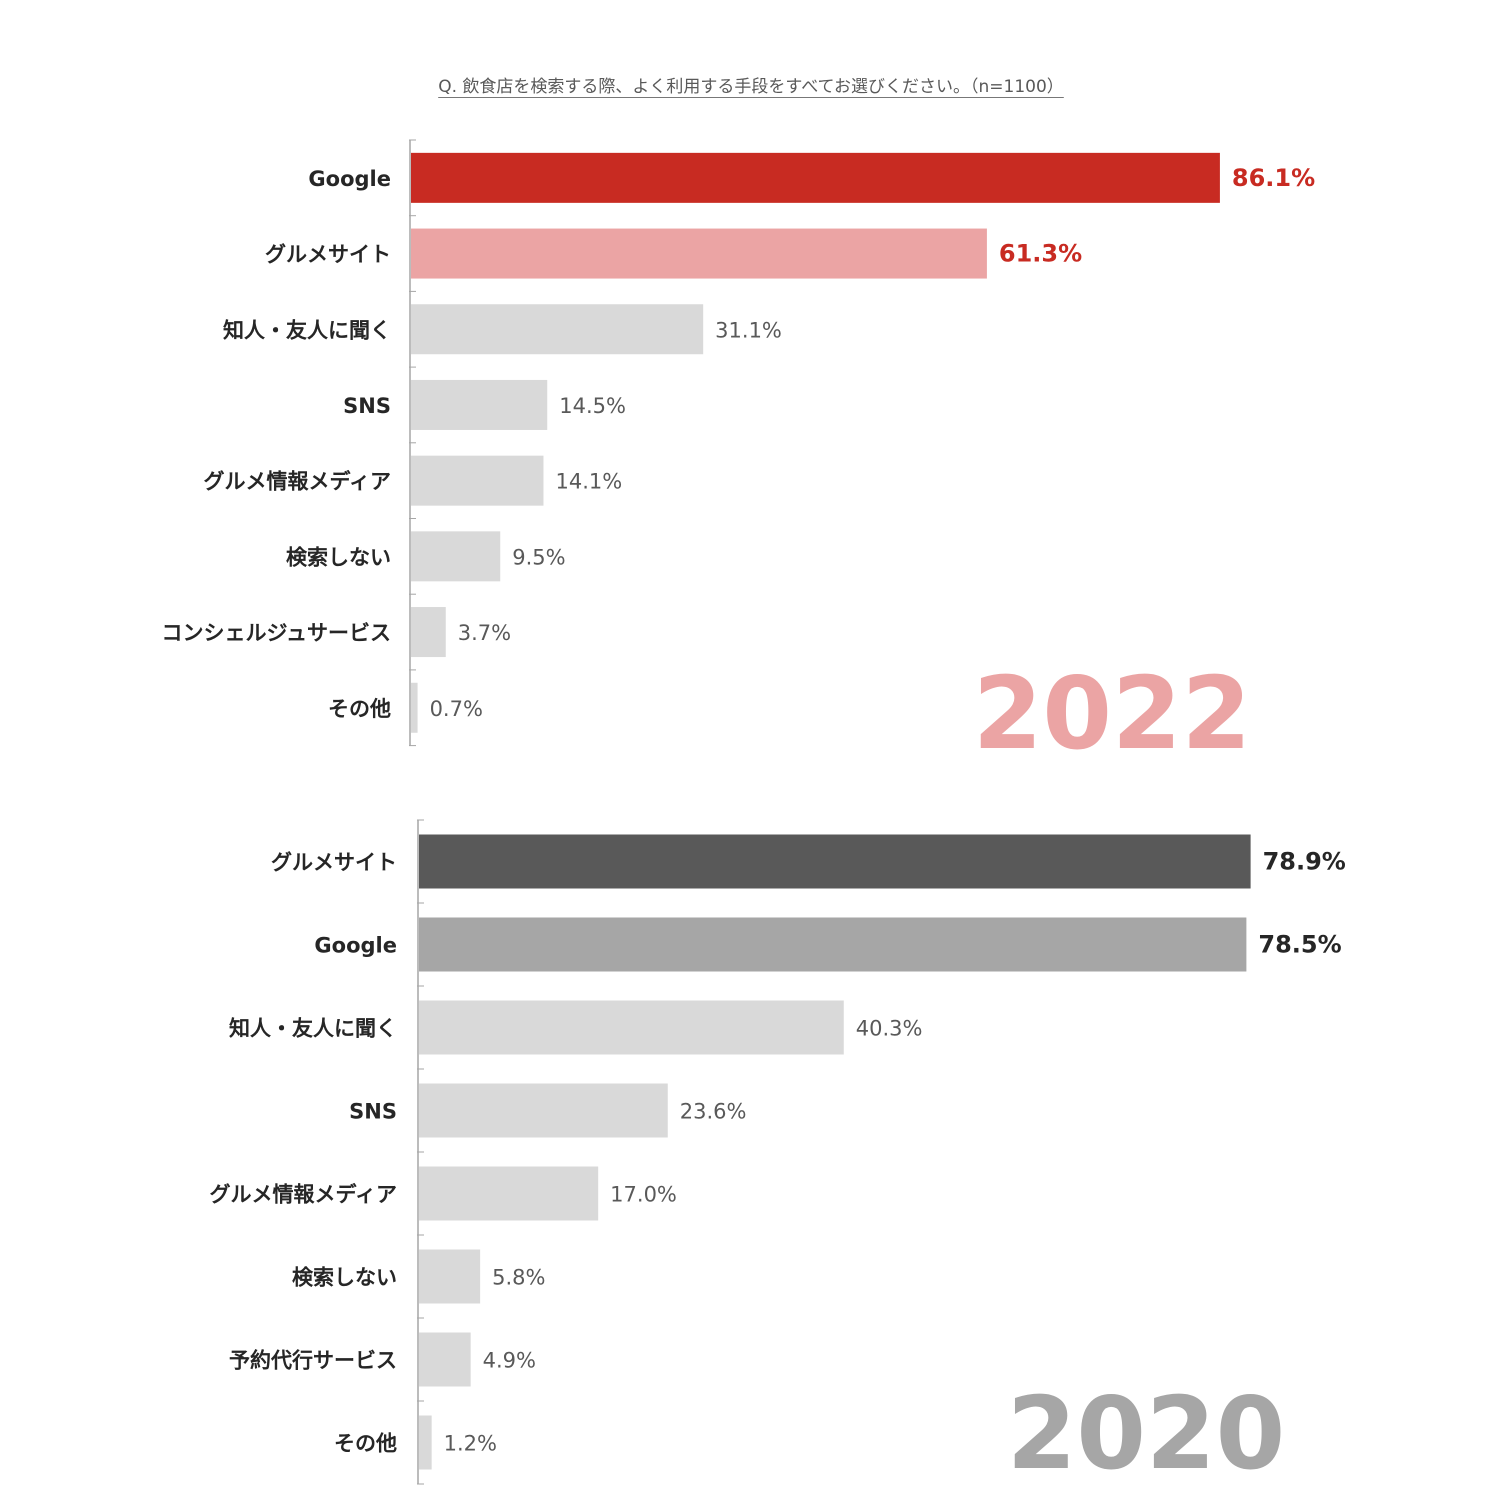 The width and height of the screenshot is (1502, 1508). Describe the element at coordinates (588, 482) in the screenshot. I see `value-label: 14.1%` at that location.